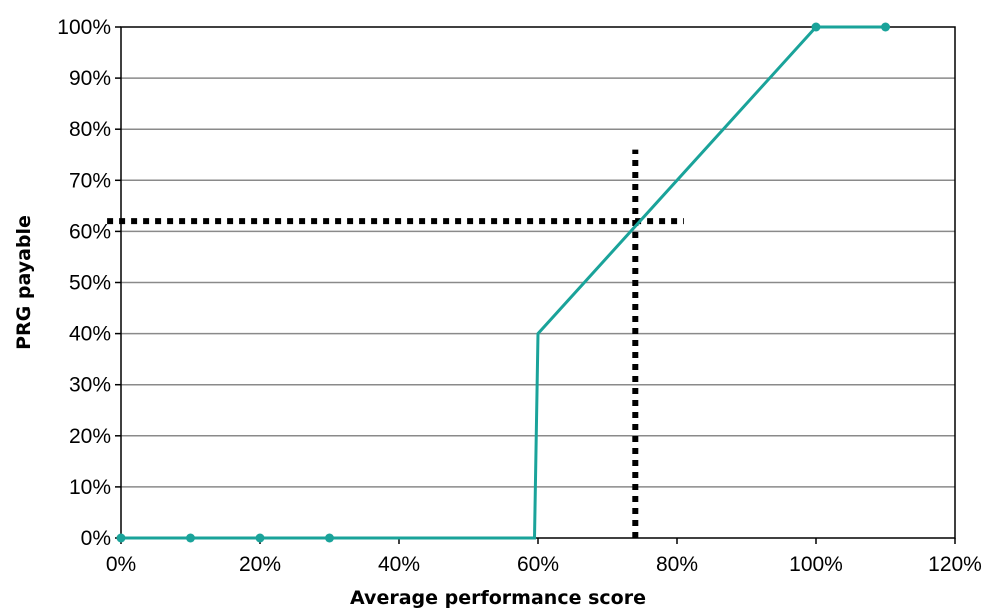 The image size is (990, 609). I want to click on y-tick-label: 50%, so click(90, 283).